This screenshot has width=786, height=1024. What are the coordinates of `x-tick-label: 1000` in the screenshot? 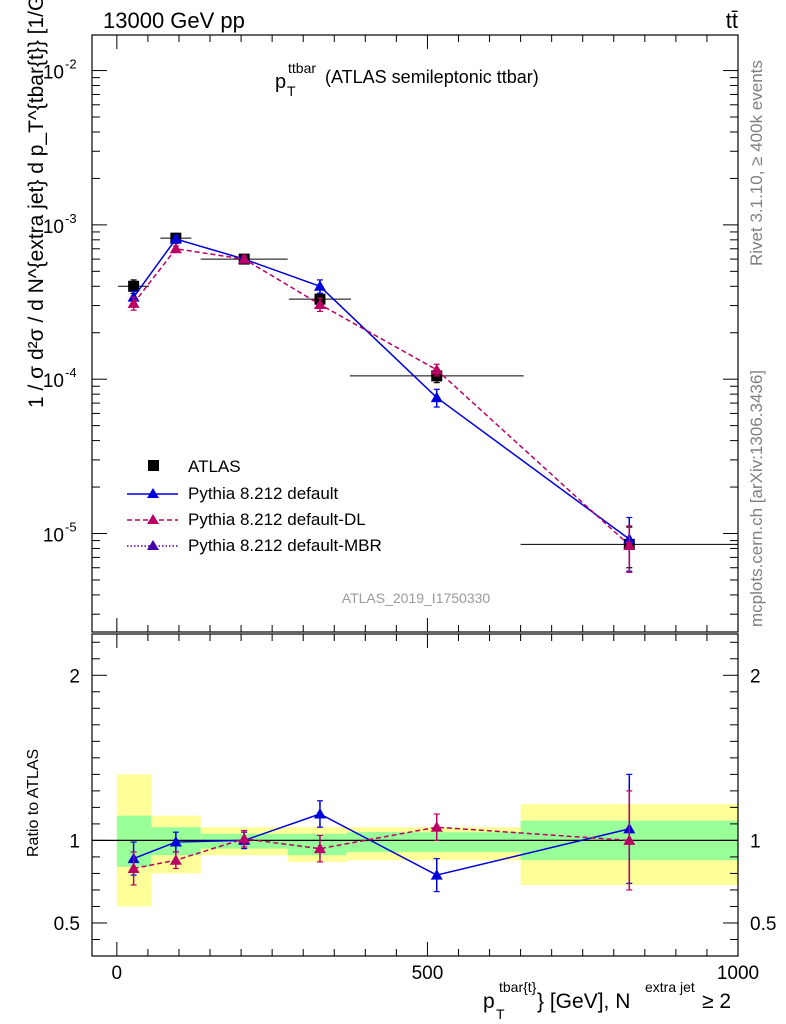 It's located at (738, 973).